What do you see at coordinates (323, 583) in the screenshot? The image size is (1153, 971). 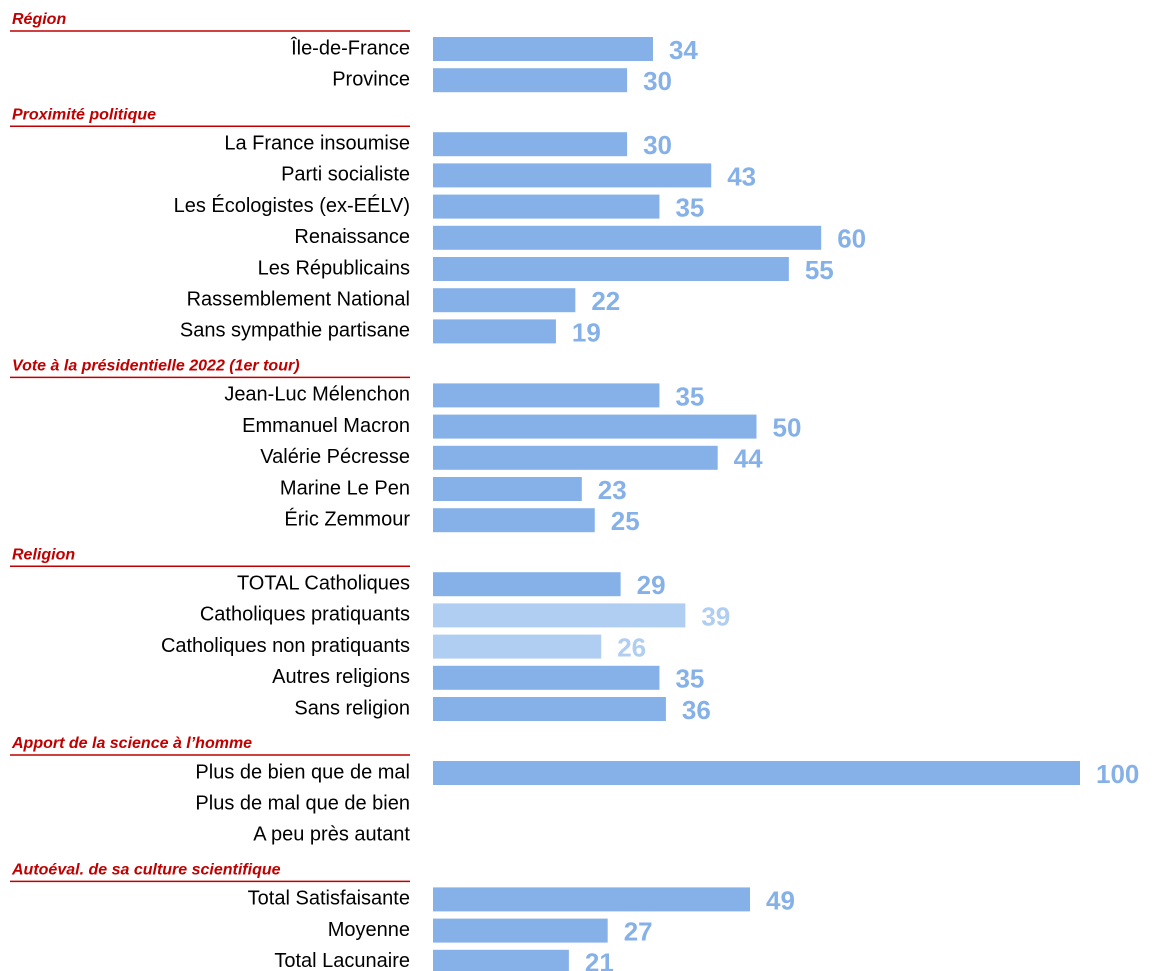 I see `category-label: TOTAL Catholiques` at bounding box center [323, 583].